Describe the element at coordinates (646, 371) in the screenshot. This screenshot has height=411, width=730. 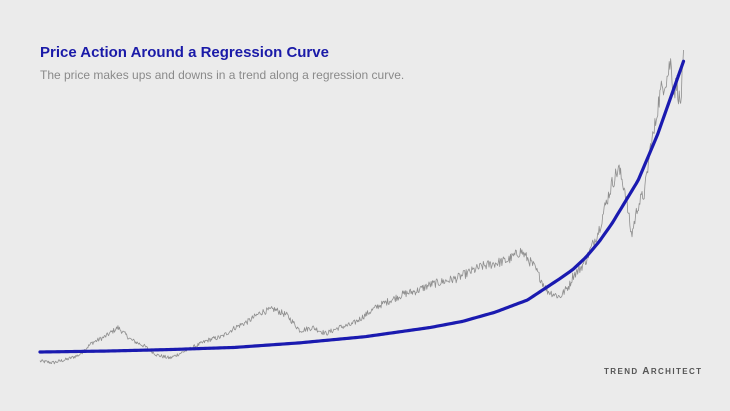
I see `brand-cap: A` at that location.